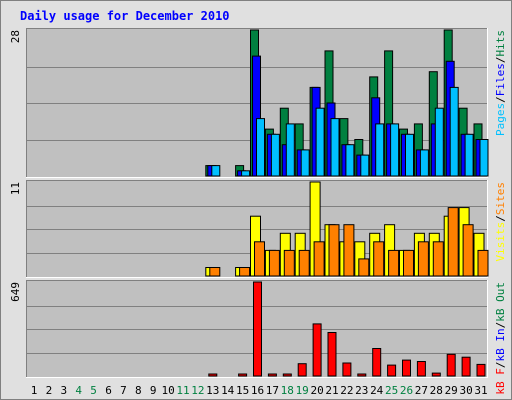  What do you see at coordinates (153, 390) in the screenshot?
I see `day-label: 9` at bounding box center [153, 390].